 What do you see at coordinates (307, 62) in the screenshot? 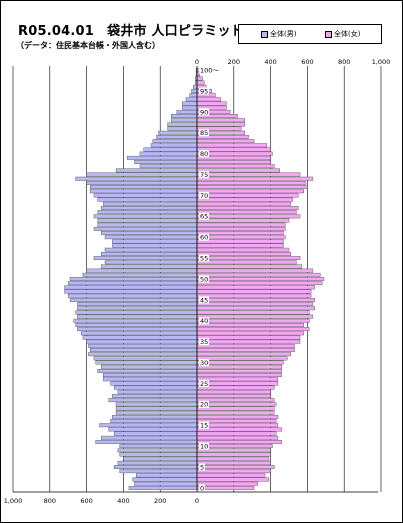
I see `top-tick-label: 600` at bounding box center [307, 62].